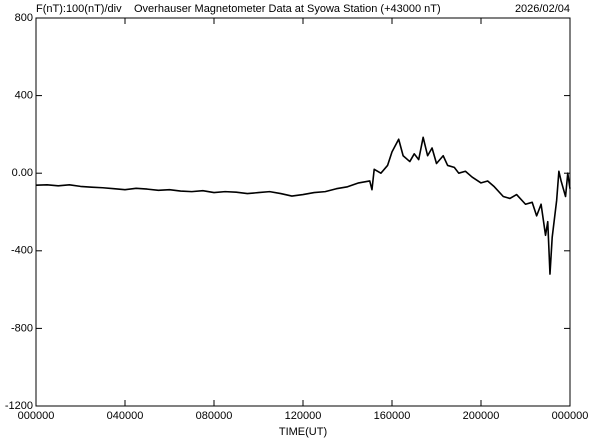  I want to click on y-tick-label: -800, so click(22, 328).